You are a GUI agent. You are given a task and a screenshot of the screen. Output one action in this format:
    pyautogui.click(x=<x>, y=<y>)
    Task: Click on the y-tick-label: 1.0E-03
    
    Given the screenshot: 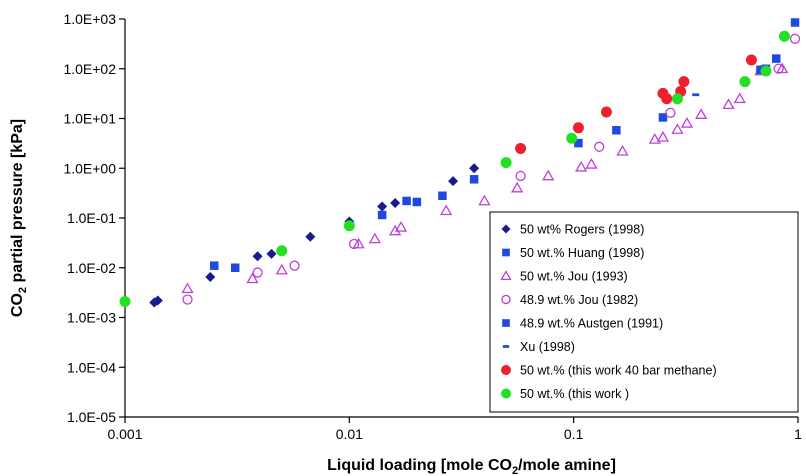 What is the action you would take?
    pyautogui.click(x=91, y=318)
    